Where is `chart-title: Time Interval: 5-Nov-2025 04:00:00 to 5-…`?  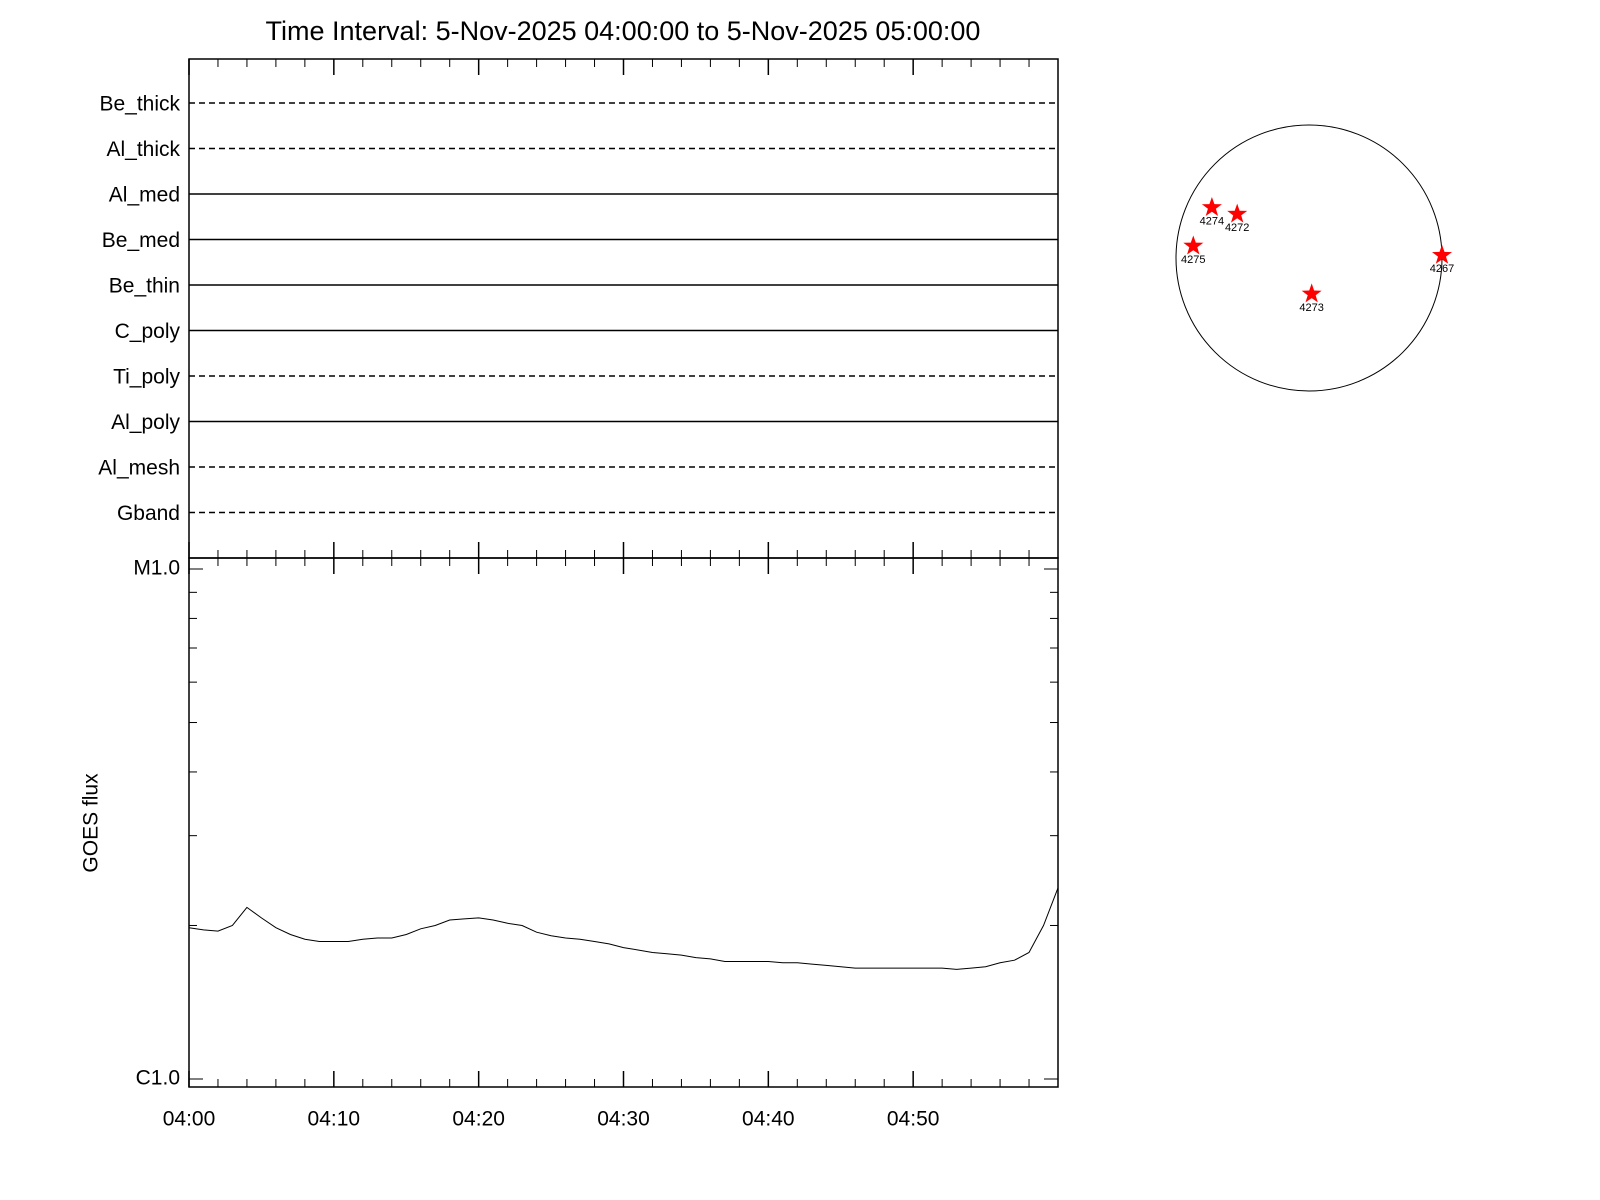 chart-title: Time Interval: 5-Nov-2025 04:00:00 to 5-… is located at coordinates (623, 31).